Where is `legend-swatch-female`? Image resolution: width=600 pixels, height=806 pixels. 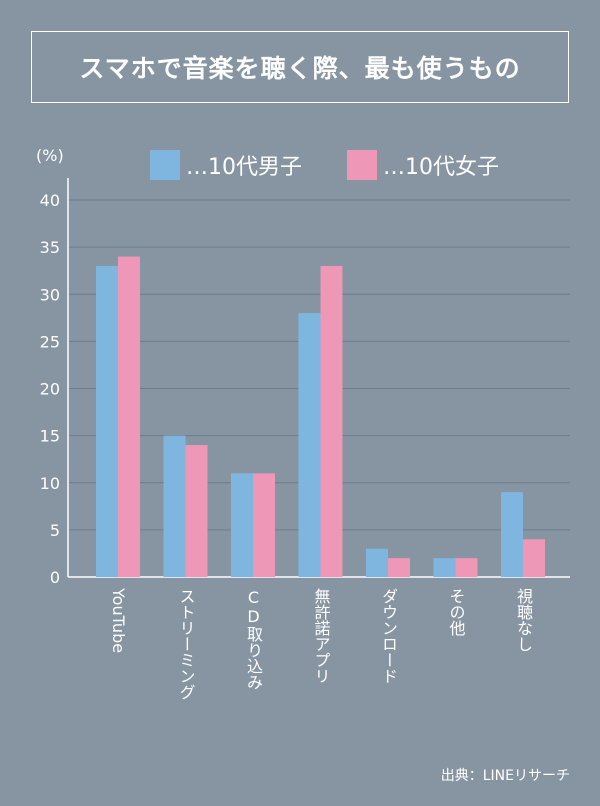 legend-swatch-female is located at coordinates (362, 165).